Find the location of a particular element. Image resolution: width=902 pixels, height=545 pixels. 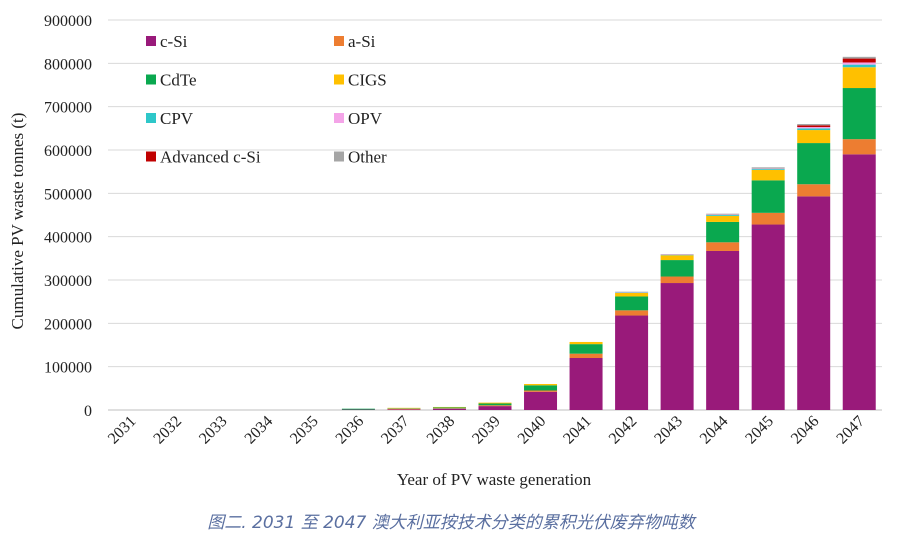

y-tick-label: 200000 is located at coordinates (68, 324).